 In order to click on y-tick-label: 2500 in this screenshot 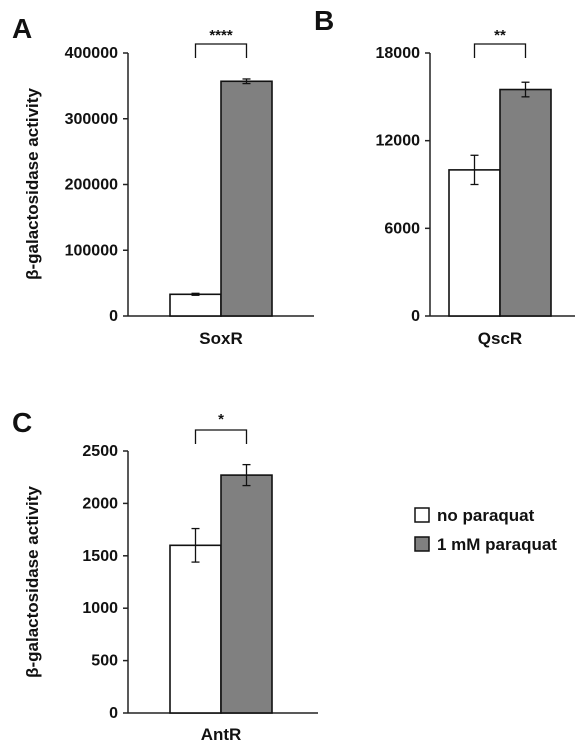, I will do `click(100, 451)`.